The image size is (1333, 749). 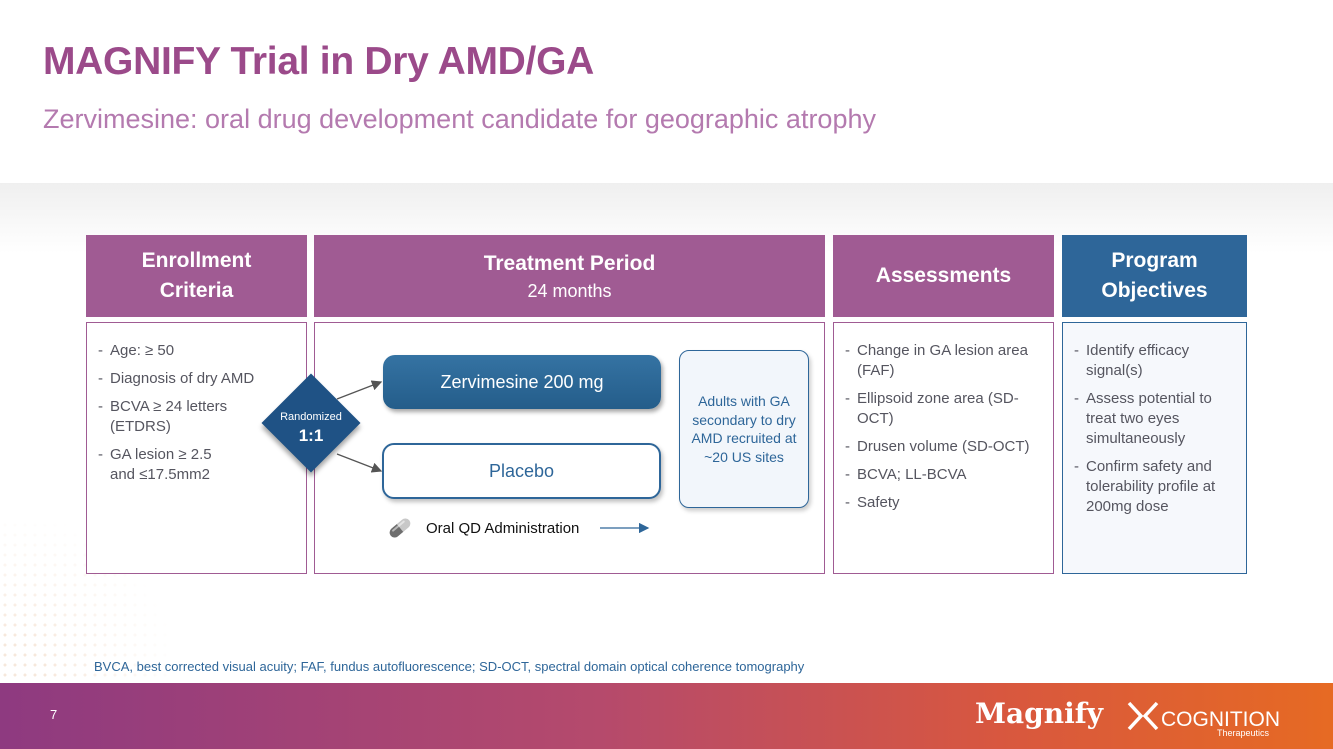 What do you see at coordinates (311, 417) in the screenshot?
I see `randomized-label: Randomized` at bounding box center [311, 417].